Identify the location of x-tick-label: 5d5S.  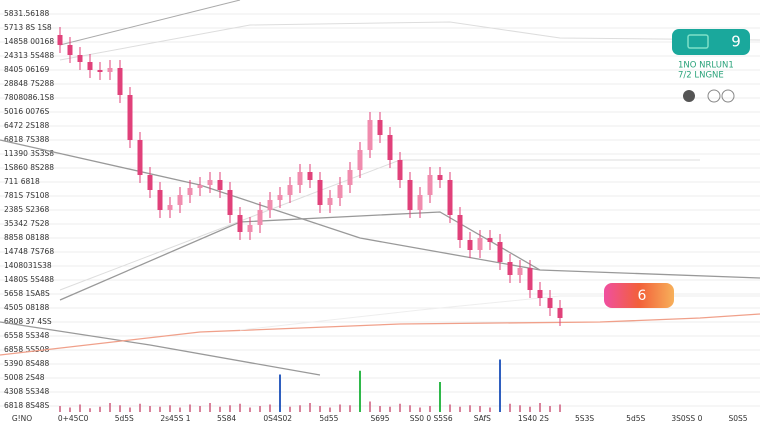
(635, 418).